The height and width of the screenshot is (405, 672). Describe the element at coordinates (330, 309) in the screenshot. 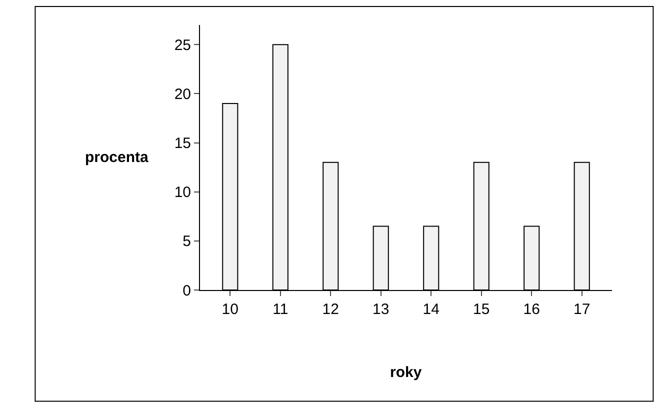

I see `x-tick-label: 12` at that location.